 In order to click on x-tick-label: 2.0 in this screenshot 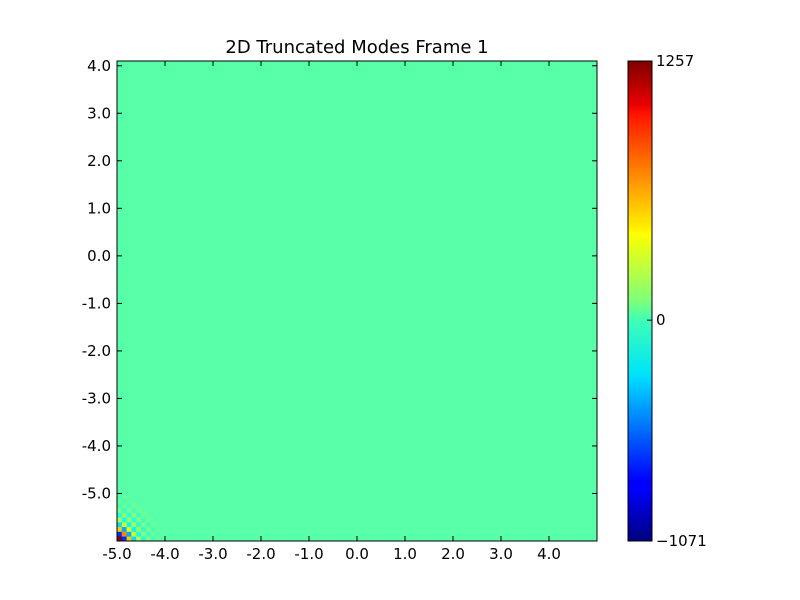, I will do `click(453, 554)`.